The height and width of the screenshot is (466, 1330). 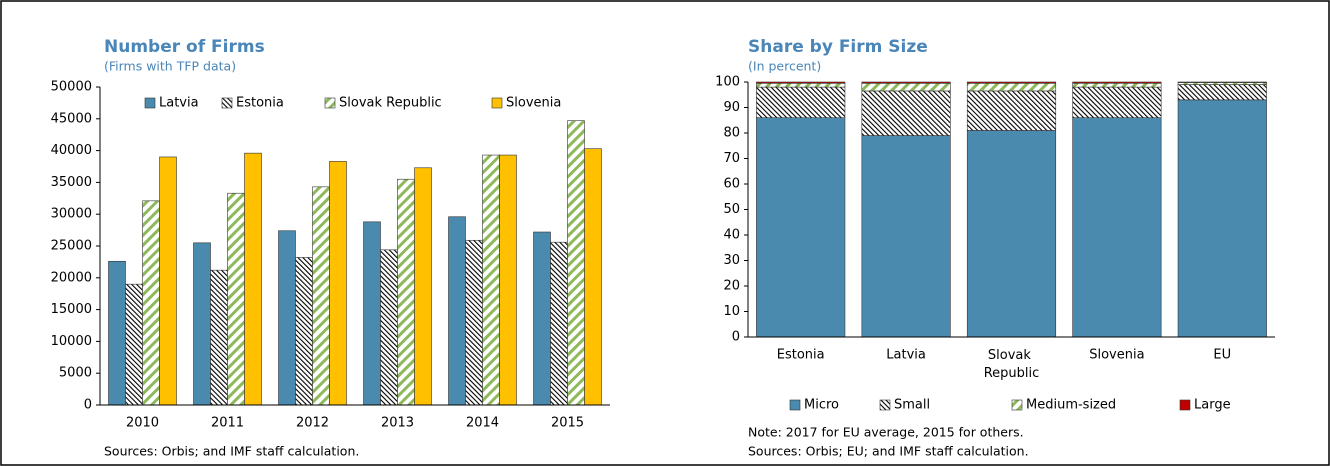 I want to click on x-tick-label: Slovak Republic, so click(x=1012, y=364).